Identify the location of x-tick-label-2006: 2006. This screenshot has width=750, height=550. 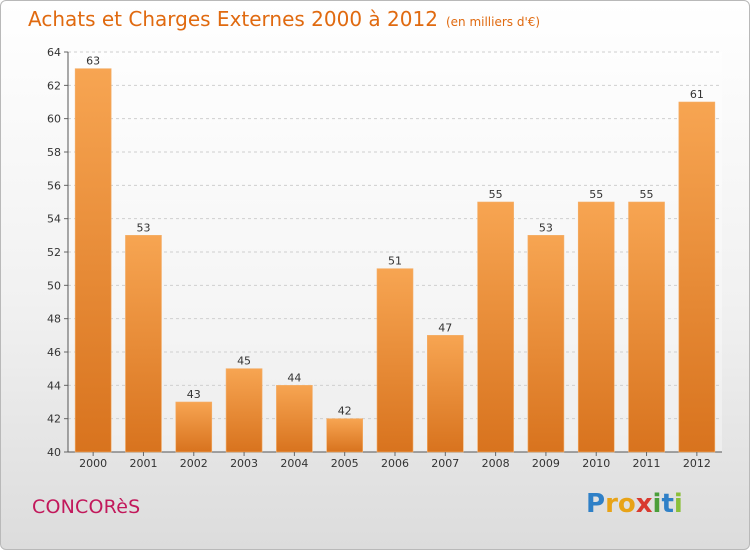
(395, 463).